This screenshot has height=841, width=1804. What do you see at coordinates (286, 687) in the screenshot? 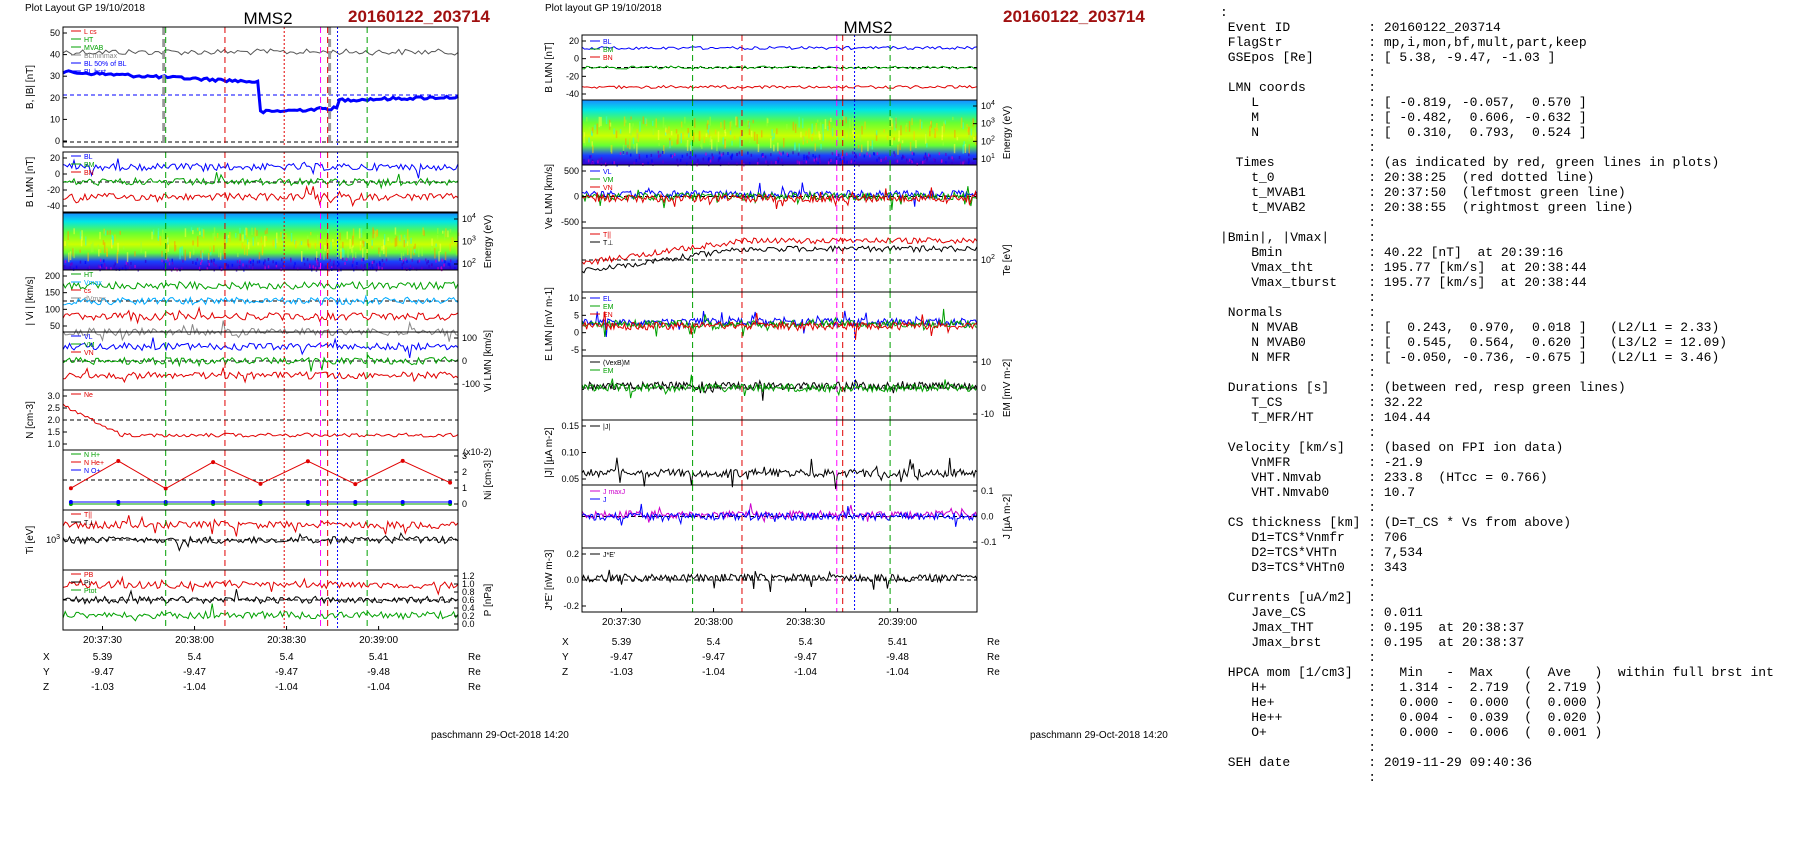
I see `coord-value: -1.04` at bounding box center [286, 687].